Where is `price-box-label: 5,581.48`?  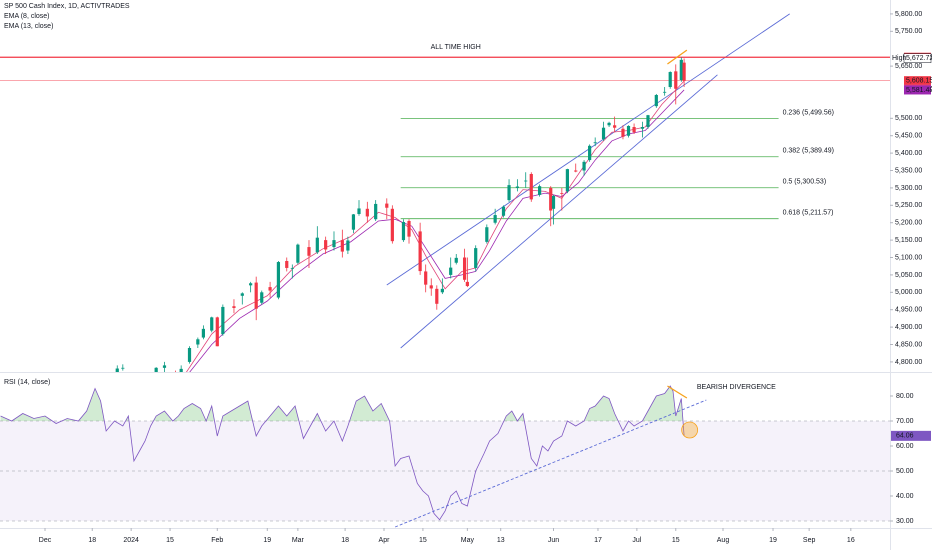
price-box-label: 5,581.48 is located at coordinates (919, 90).